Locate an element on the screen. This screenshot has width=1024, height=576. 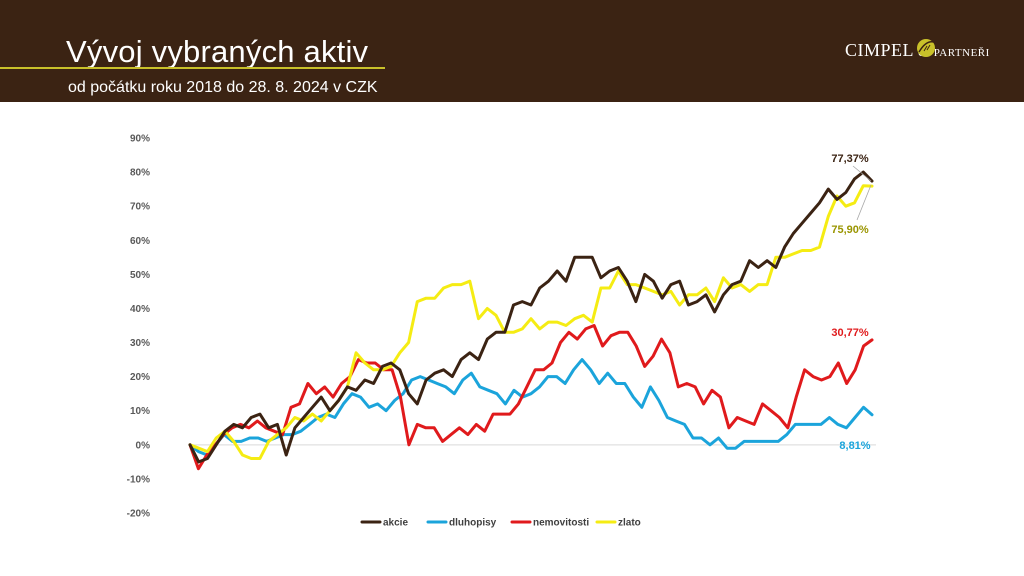
y-tick-label: -10% is located at coordinates (138, 479).